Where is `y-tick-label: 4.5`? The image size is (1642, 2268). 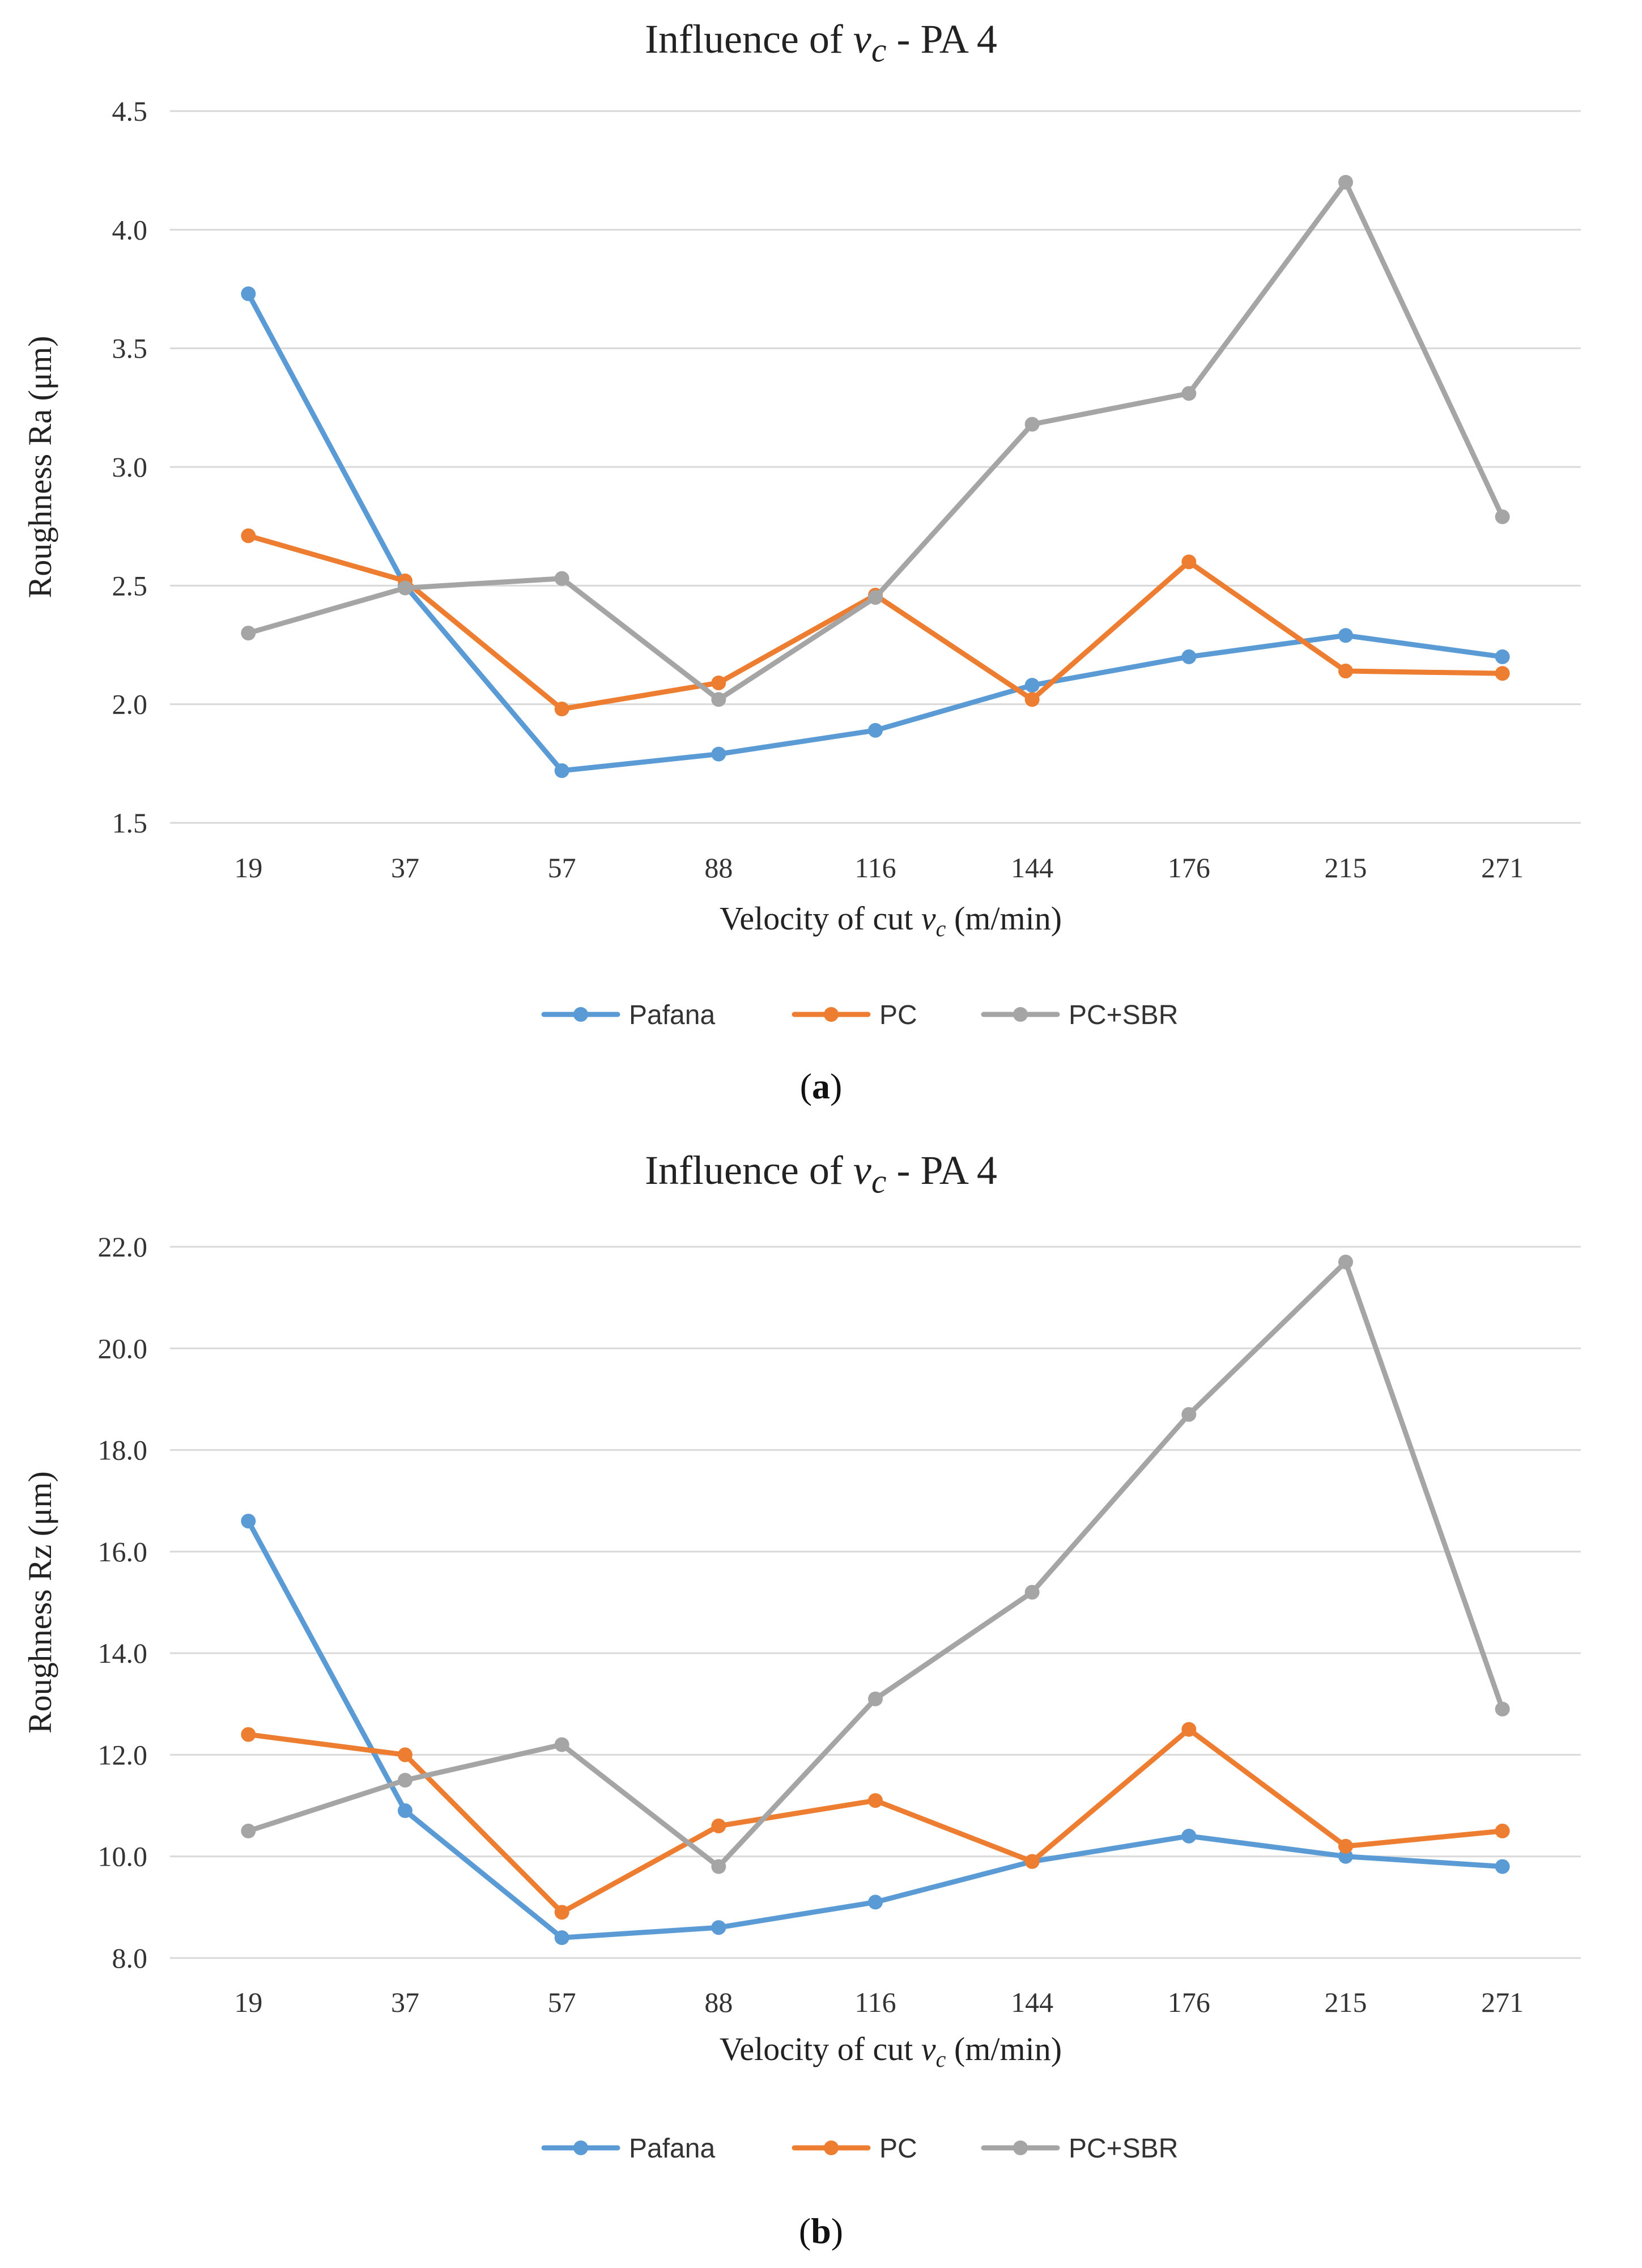
y-tick-label: 4.5 is located at coordinates (130, 111).